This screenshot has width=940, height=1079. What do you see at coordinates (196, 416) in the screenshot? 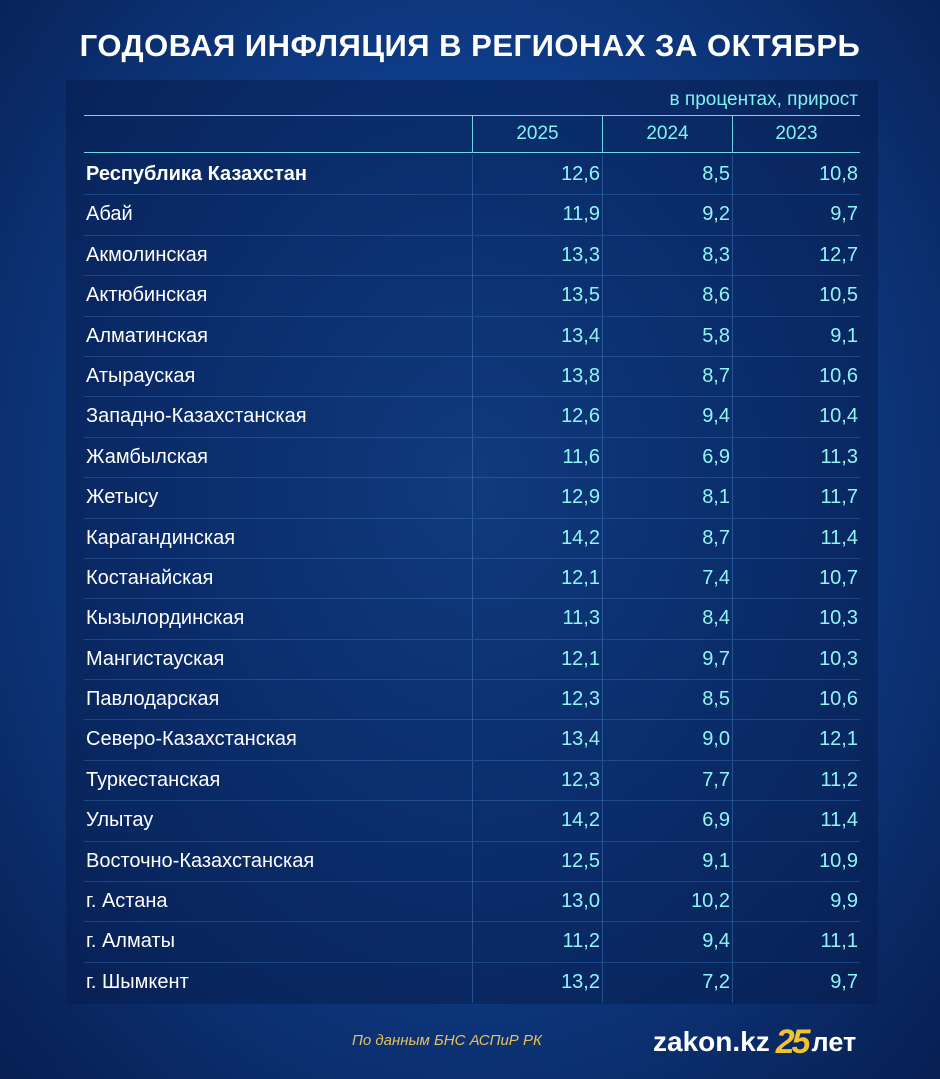
I see `region-name: Западно-Казахстанская` at bounding box center [196, 416].